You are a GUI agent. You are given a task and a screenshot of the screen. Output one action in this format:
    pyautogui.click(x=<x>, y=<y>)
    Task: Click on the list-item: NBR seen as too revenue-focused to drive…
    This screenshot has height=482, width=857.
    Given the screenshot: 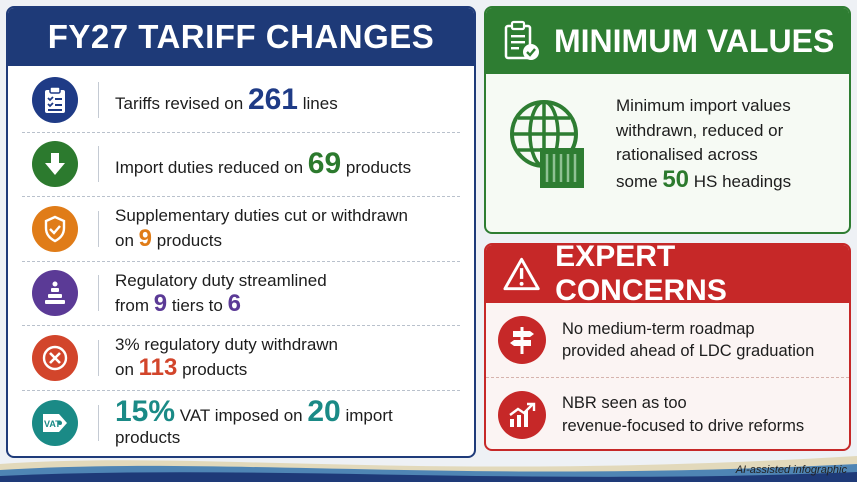 What is the action you would take?
    pyautogui.click(x=667, y=413)
    